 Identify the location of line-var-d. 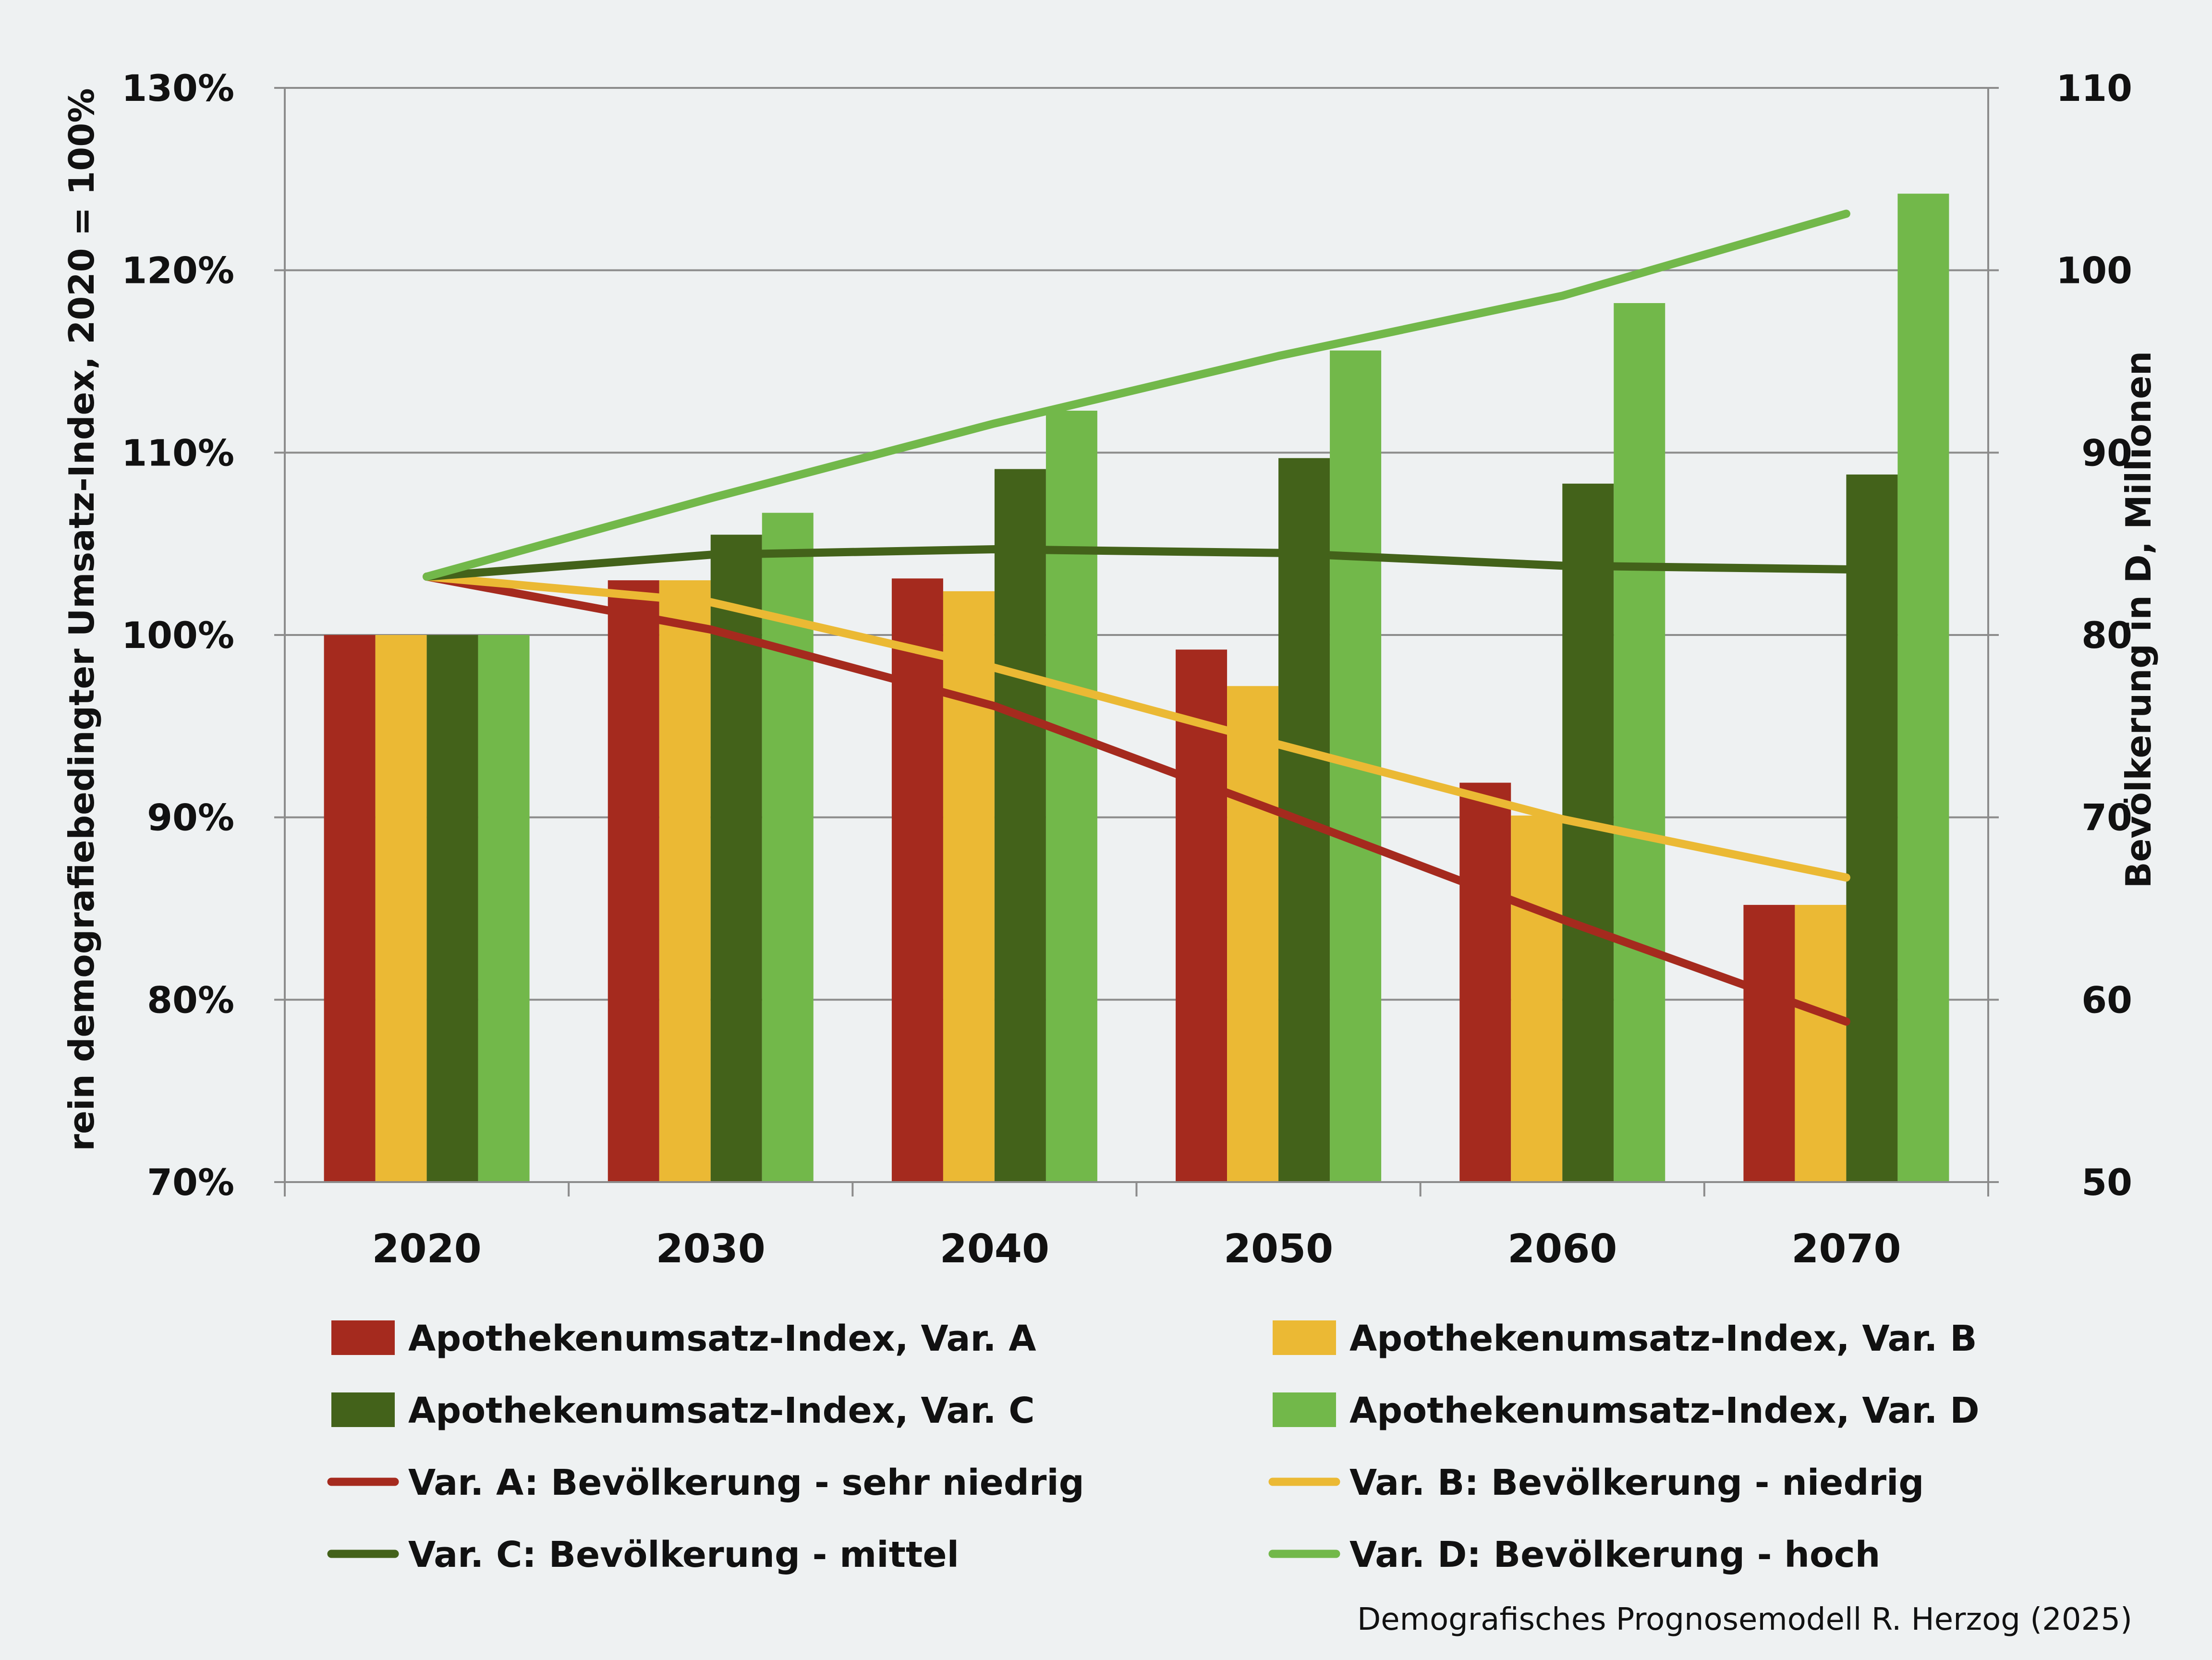
(1136, 395).